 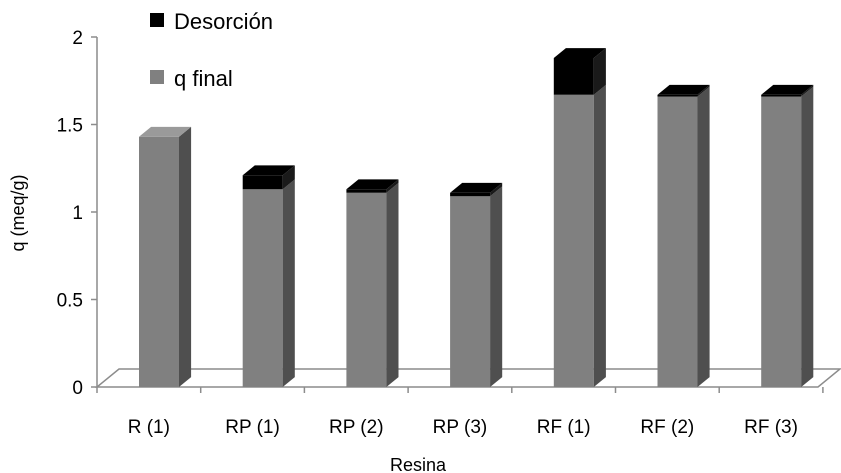 What do you see at coordinates (356, 427) in the screenshot?
I see `x-tick-label: RP (2)` at bounding box center [356, 427].